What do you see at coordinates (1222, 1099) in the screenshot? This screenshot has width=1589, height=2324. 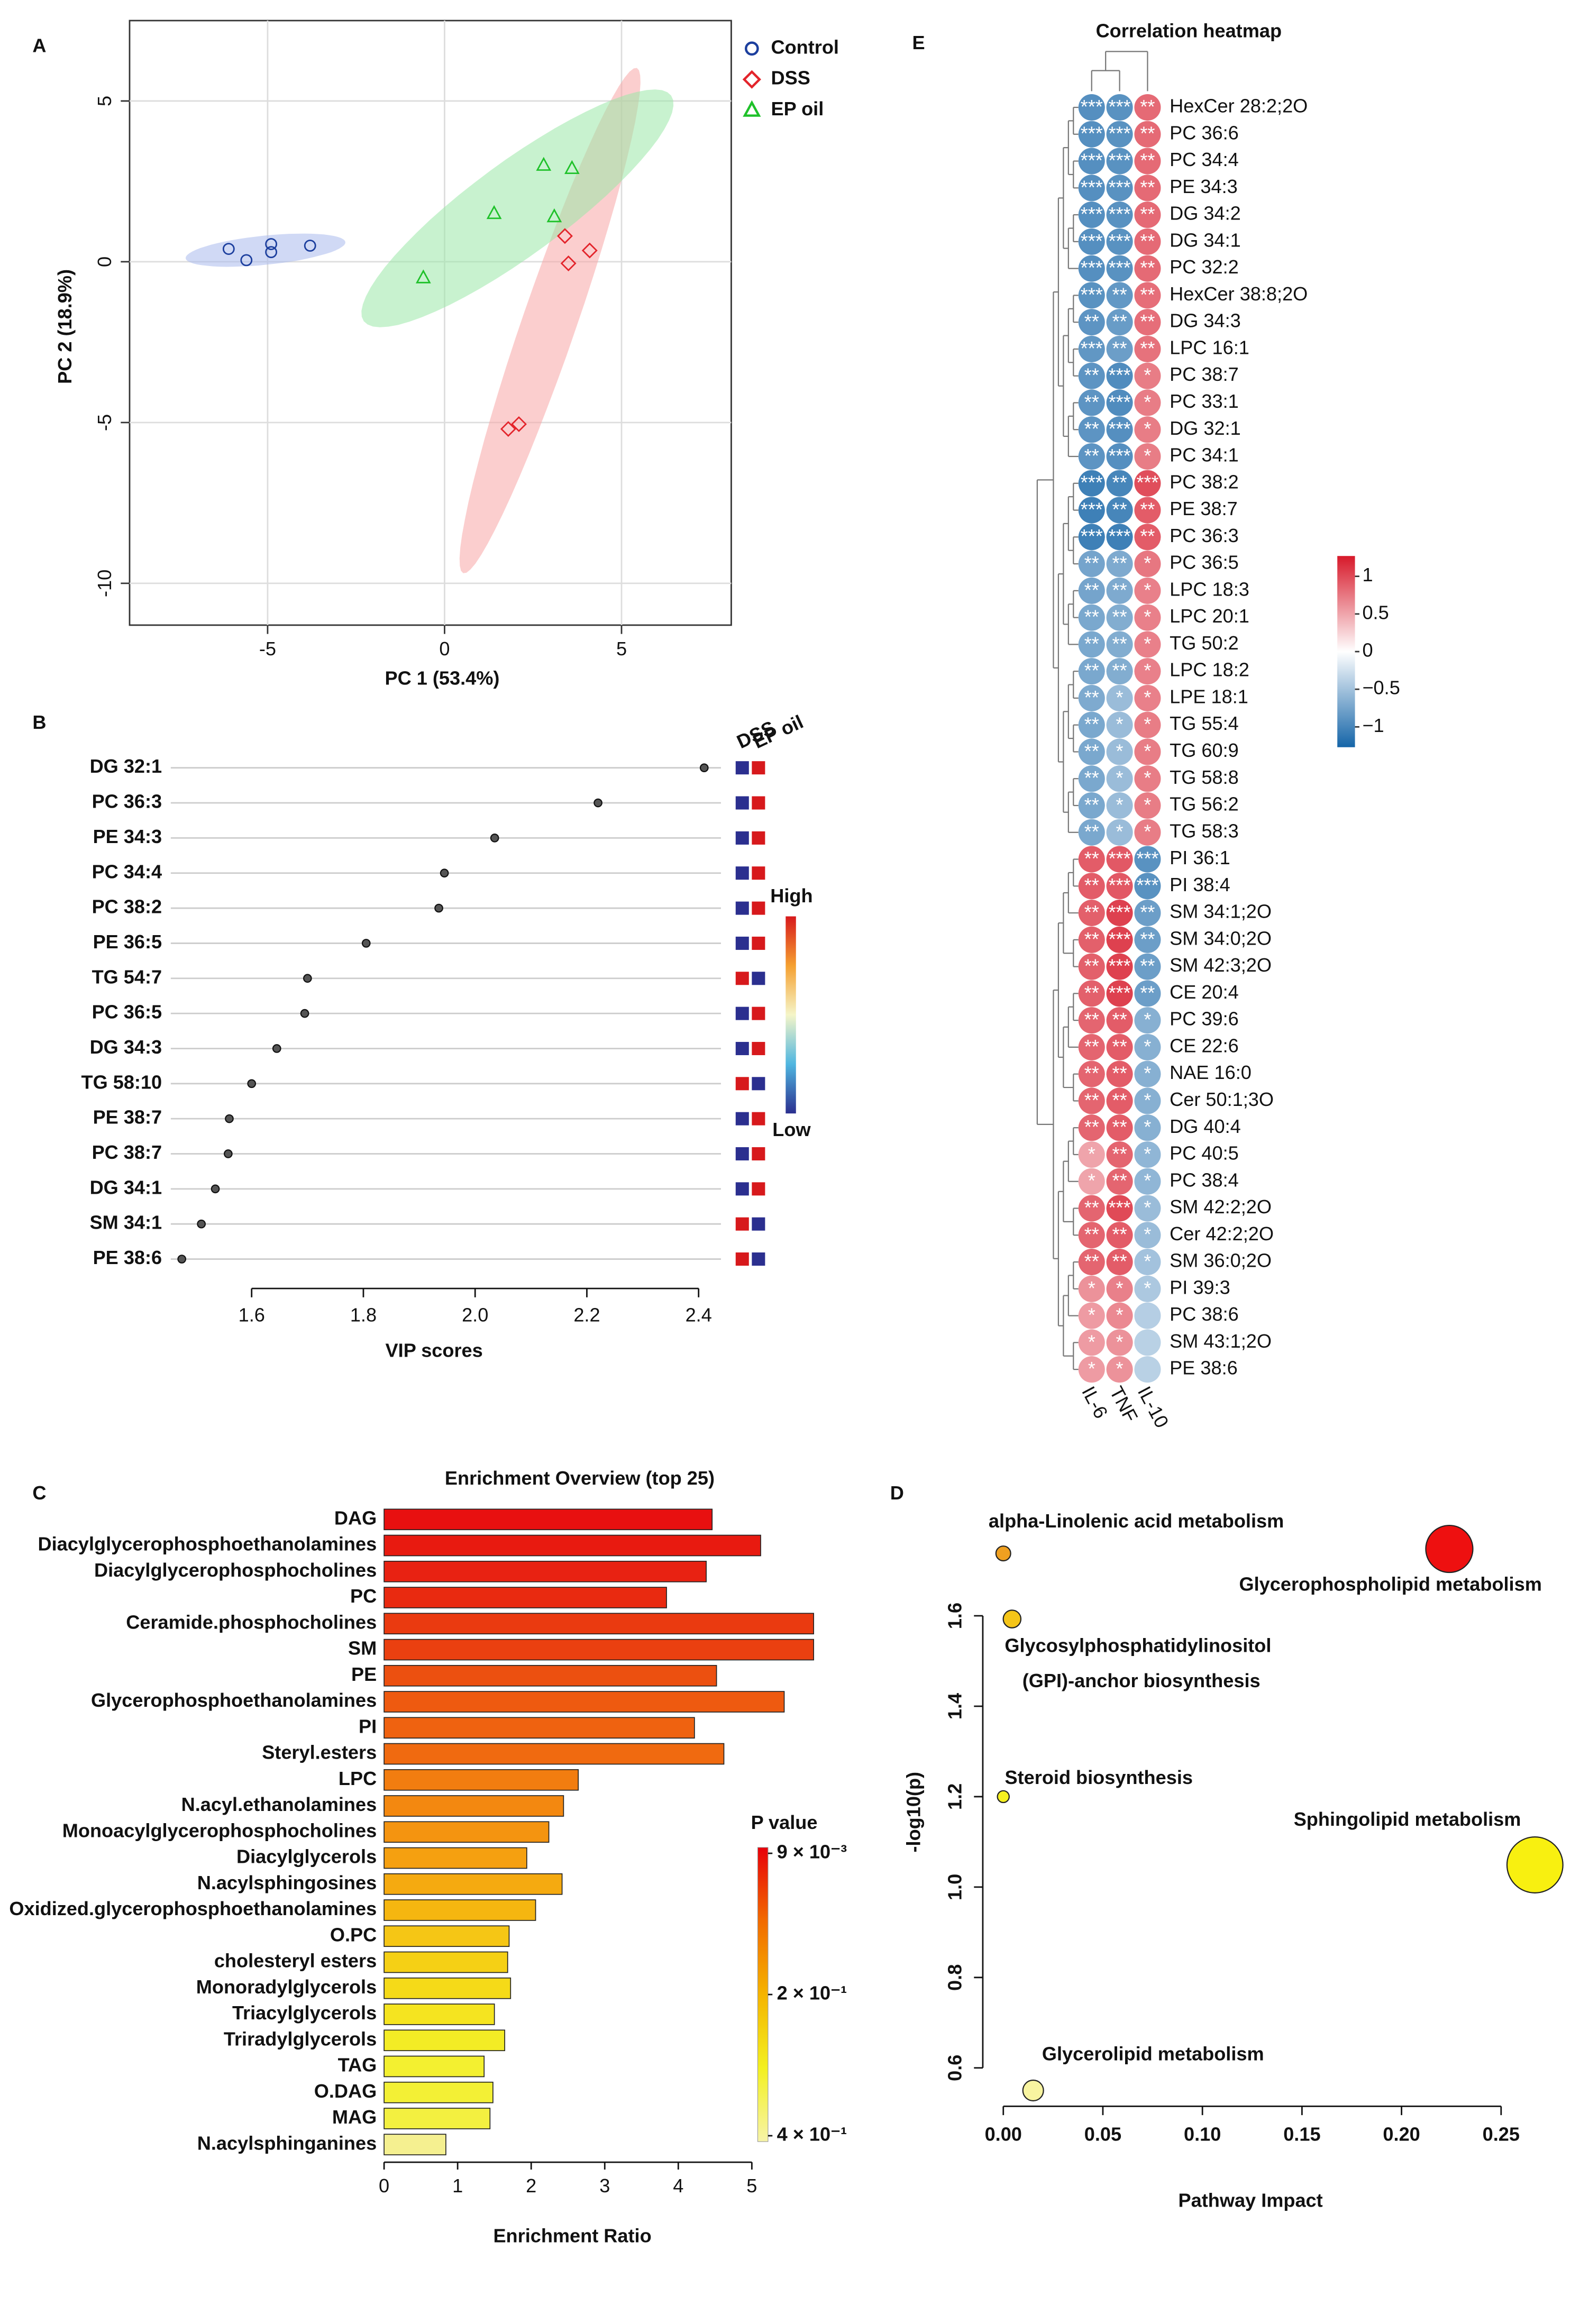 I see `row-label: Cer 50:1;3O` at bounding box center [1222, 1099].